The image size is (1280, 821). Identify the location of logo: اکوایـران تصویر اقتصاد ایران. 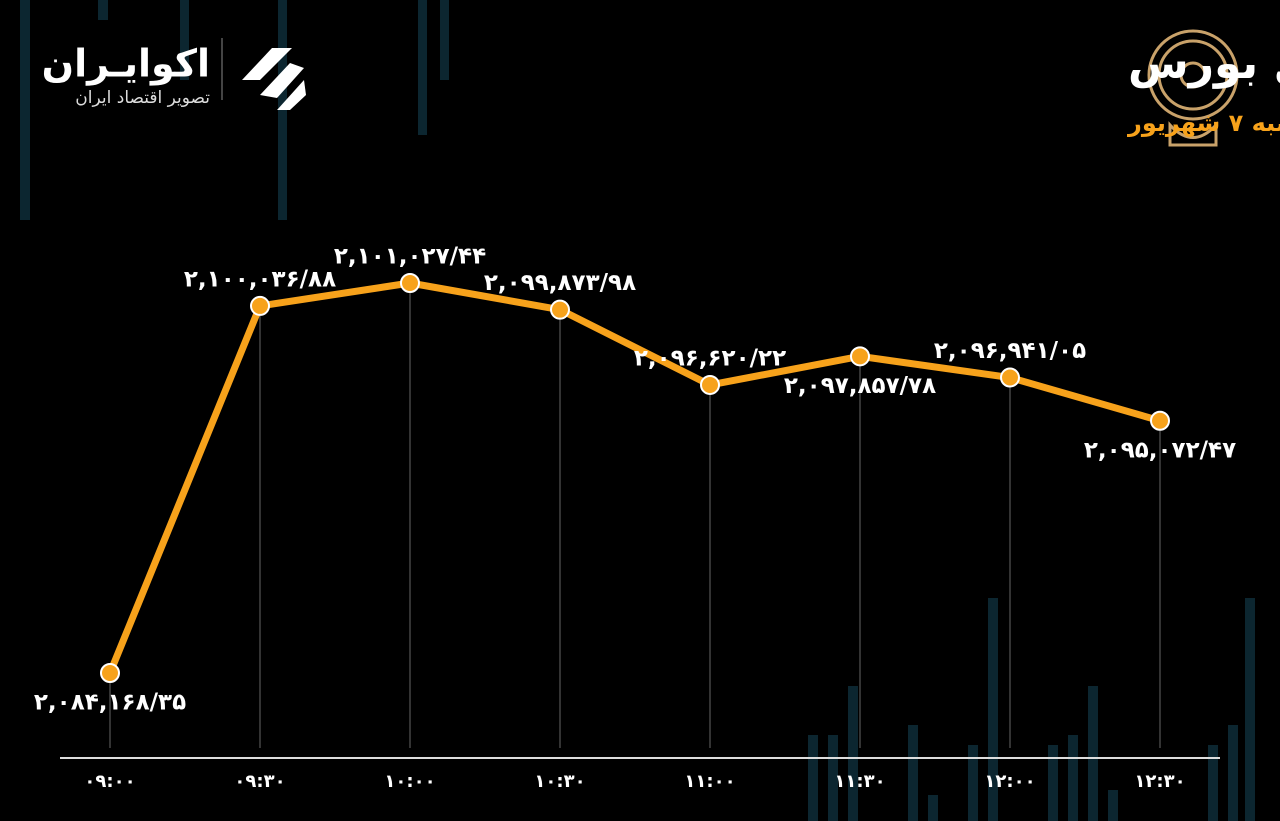
(174, 74).